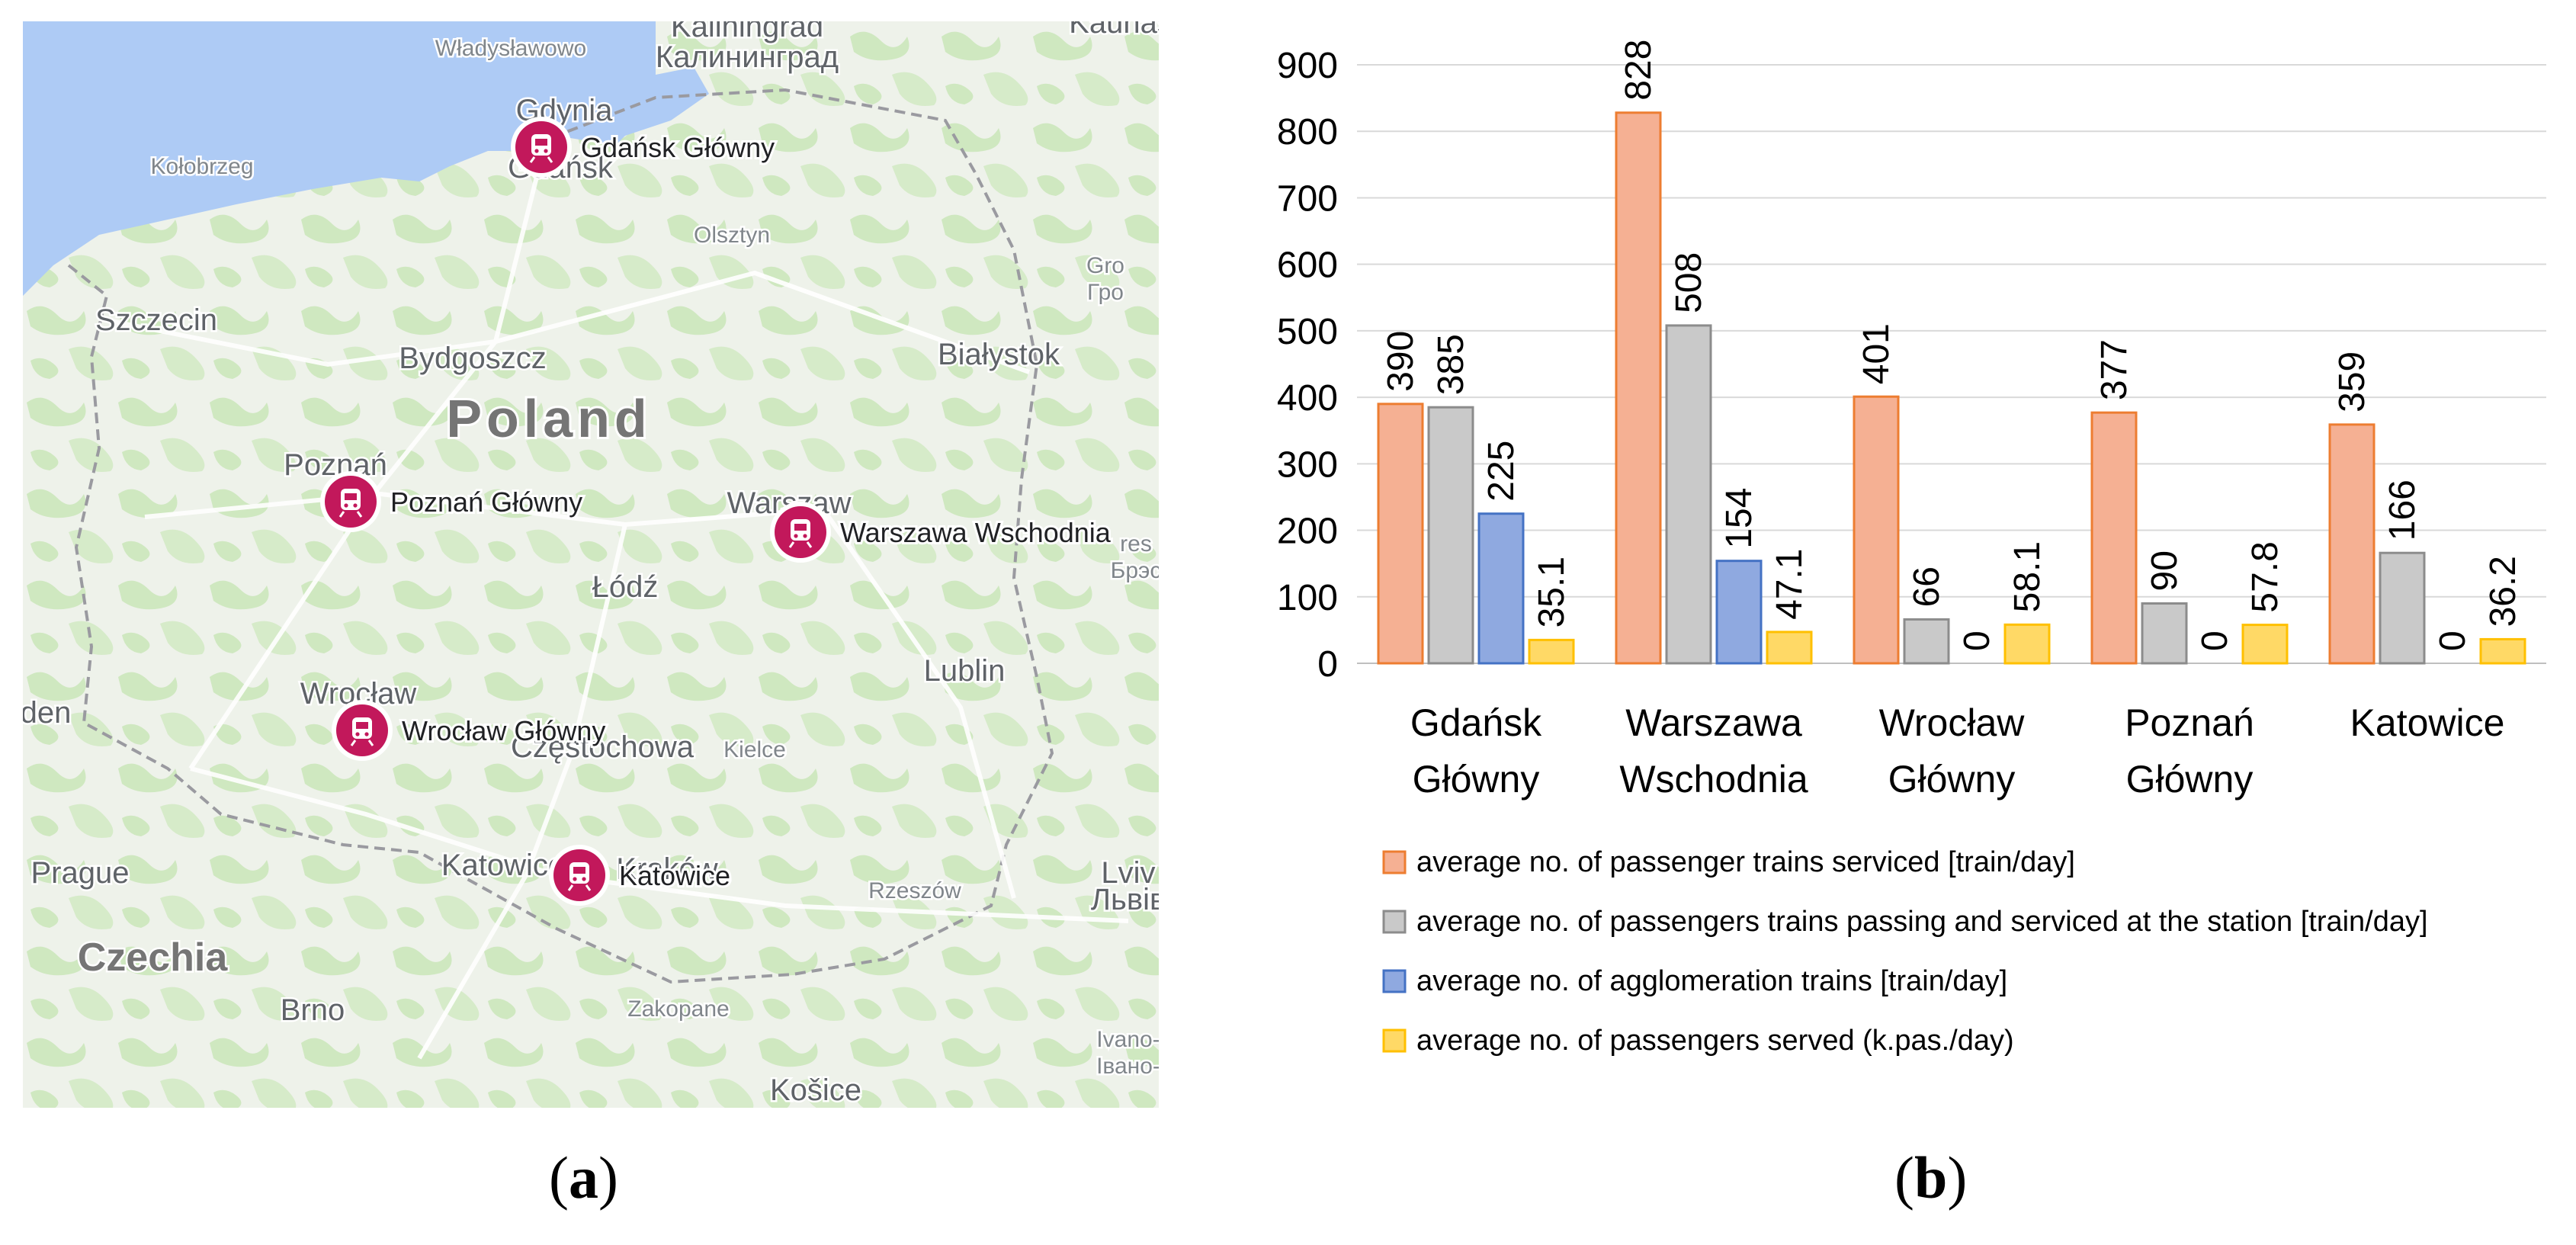  I want to click on station-label: Gdańsk Główny, so click(678, 147).